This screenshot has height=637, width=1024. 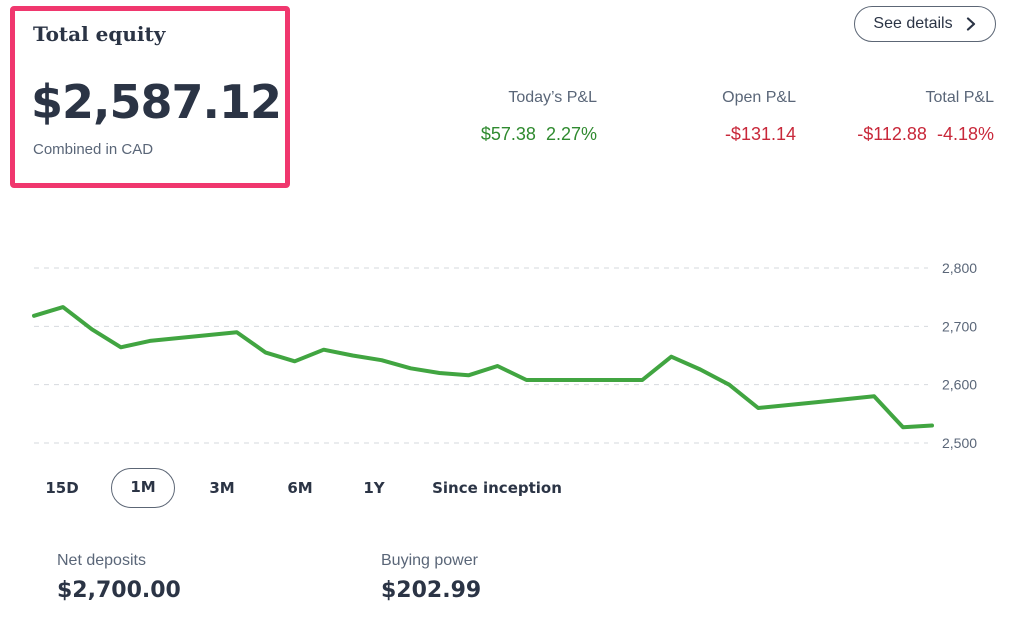 I want to click on total-equity-title: Total equity, so click(x=99, y=34).